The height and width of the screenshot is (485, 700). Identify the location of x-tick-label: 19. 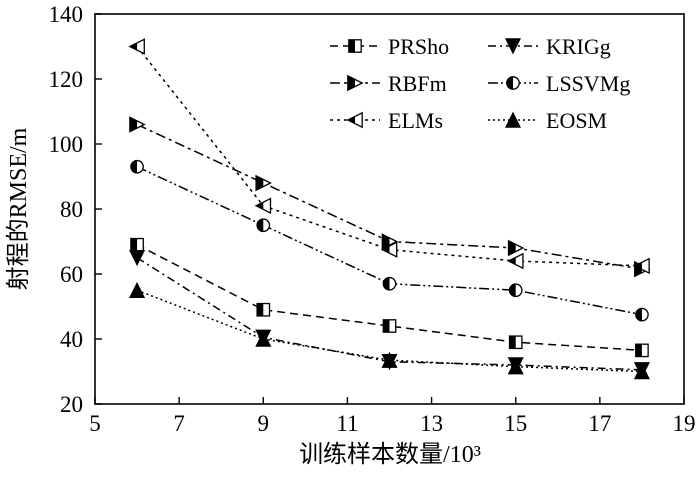
(684, 423).